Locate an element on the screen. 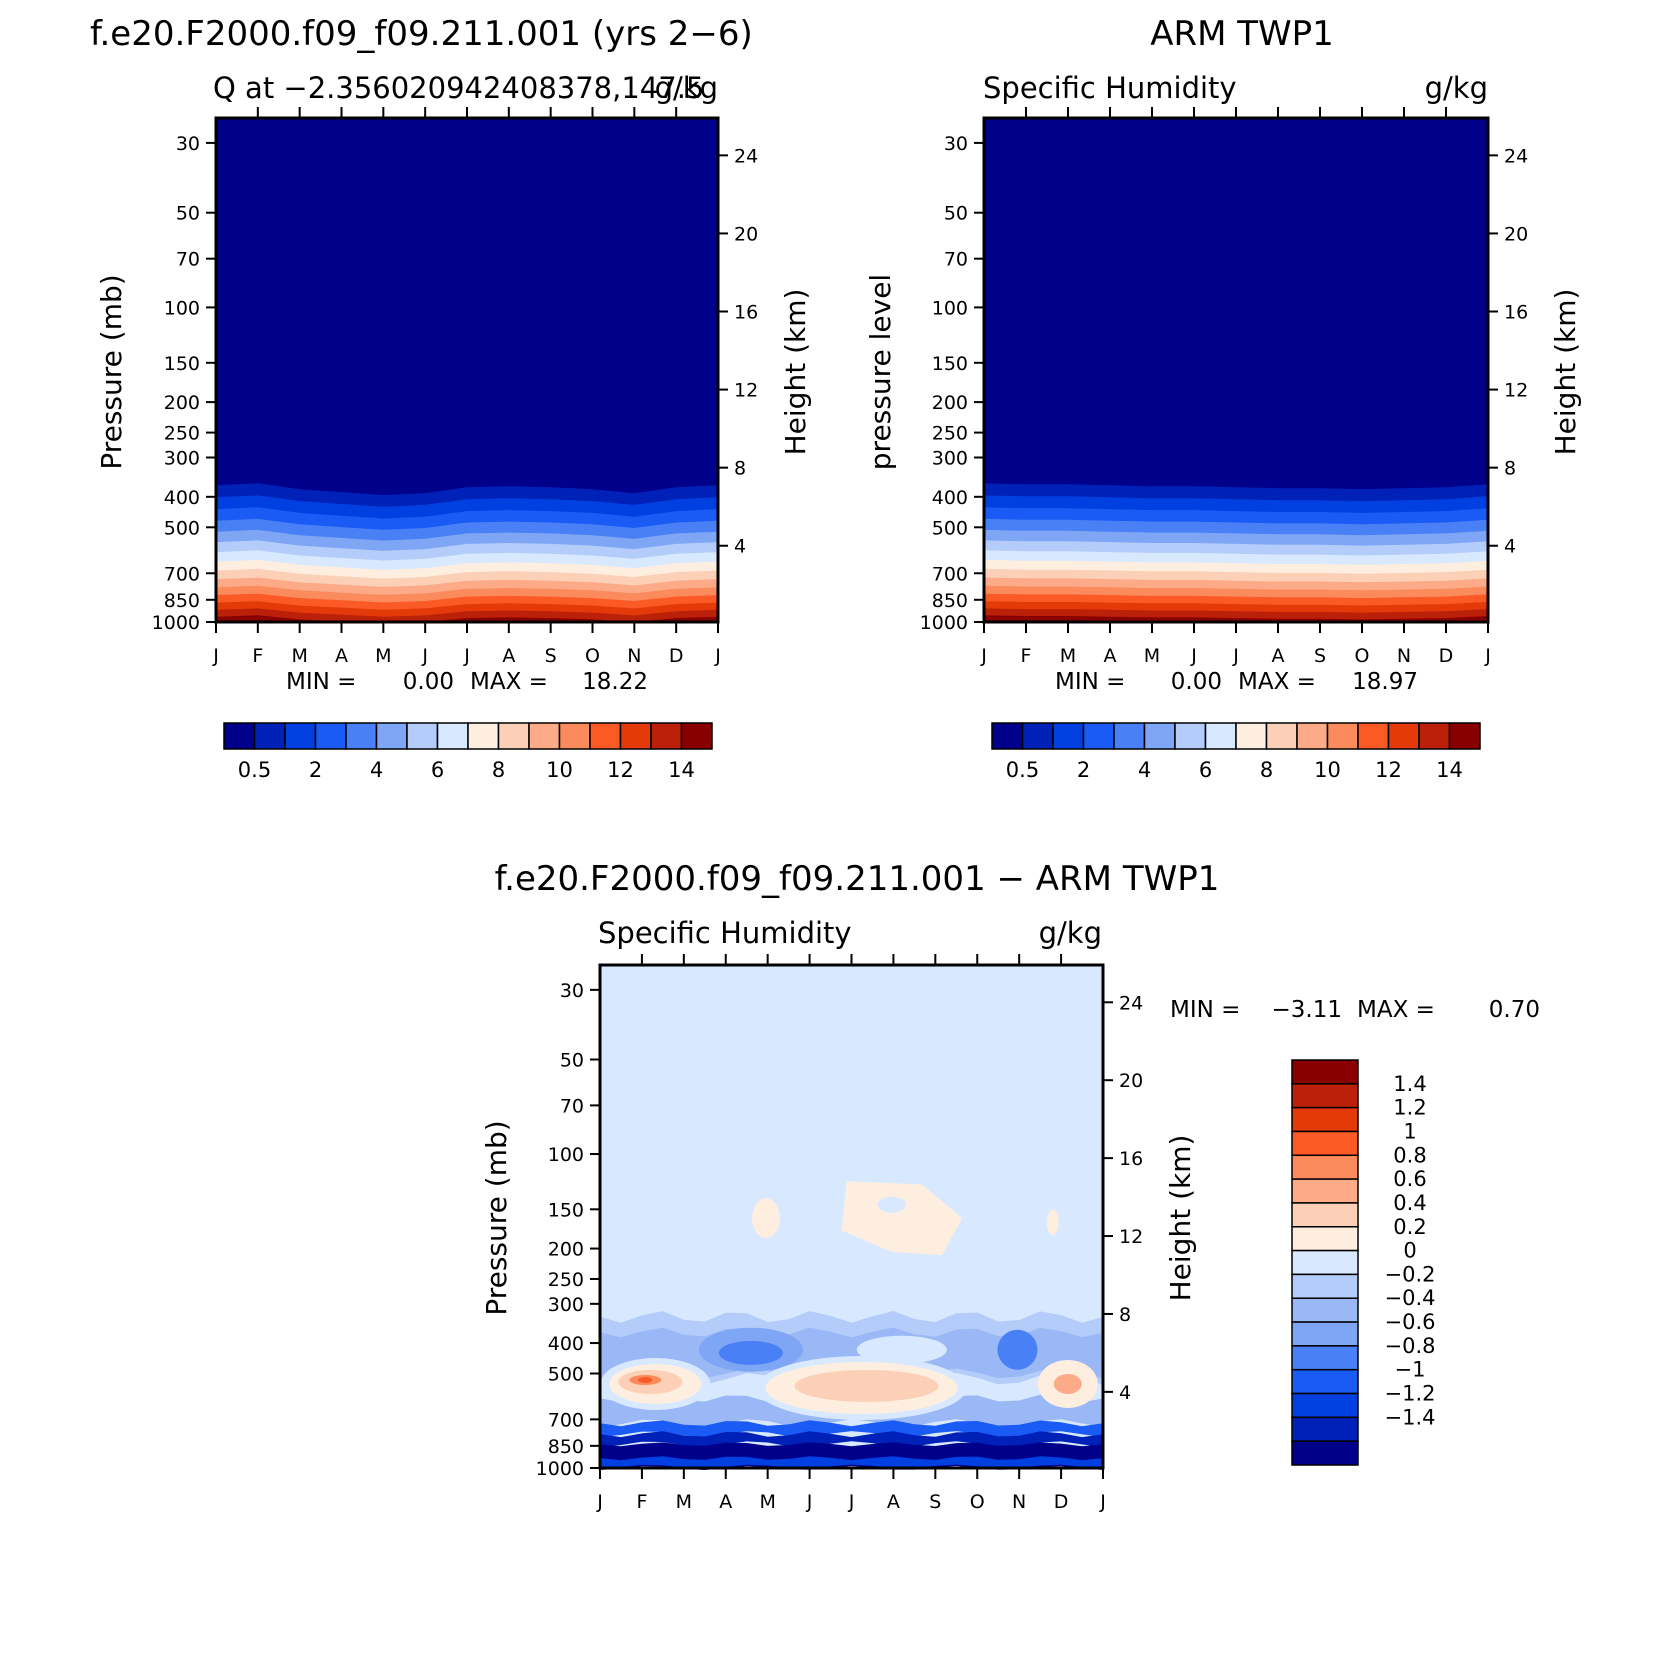 Image resolution: width=1680 pixels, height=1680 pixels. panel-obs-left-subtitle: Specific Humidity is located at coordinates (1110, 88).